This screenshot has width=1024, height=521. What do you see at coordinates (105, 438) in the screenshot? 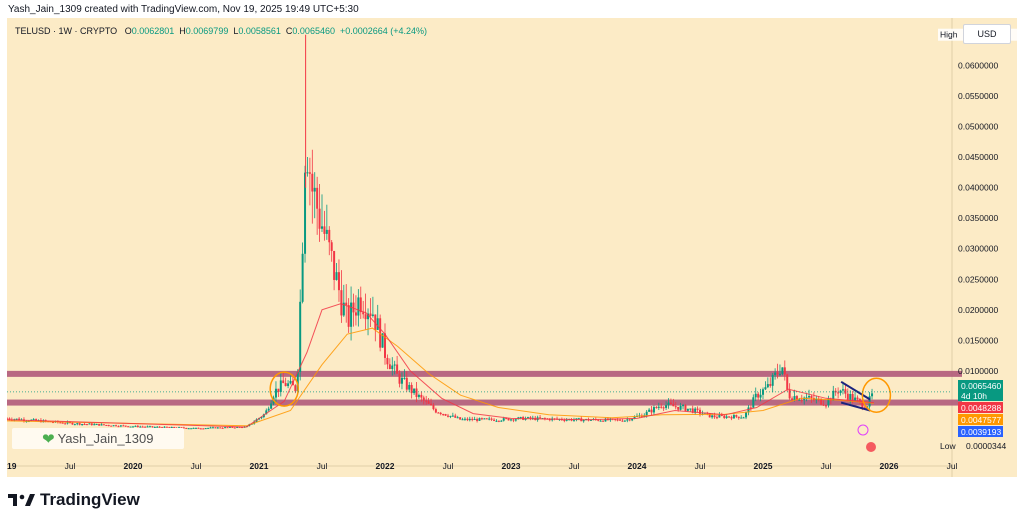
I see `watermark-text: Yash_Jain_1309` at bounding box center [105, 438].